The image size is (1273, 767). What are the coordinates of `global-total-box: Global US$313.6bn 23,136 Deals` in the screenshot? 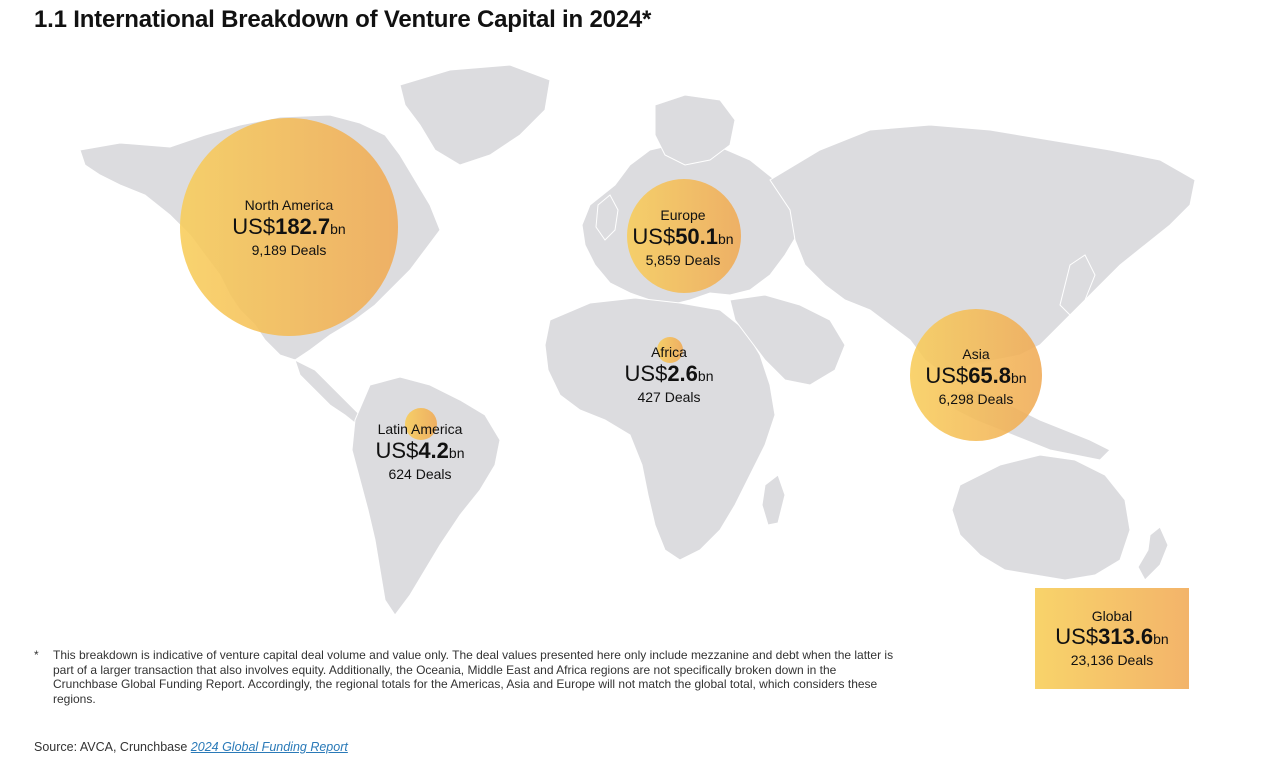 It's located at (1112, 638).